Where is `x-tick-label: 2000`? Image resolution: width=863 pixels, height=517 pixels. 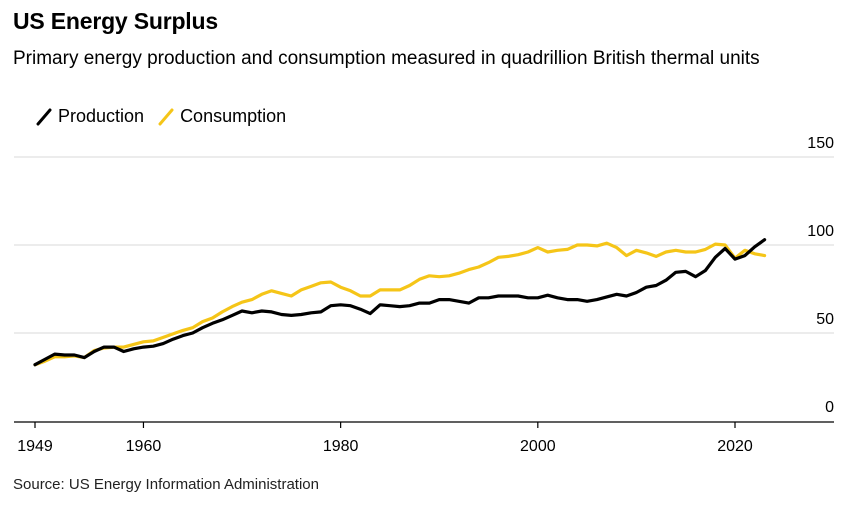 x-tick-label: 2000 is located at coordinates (538, 446).